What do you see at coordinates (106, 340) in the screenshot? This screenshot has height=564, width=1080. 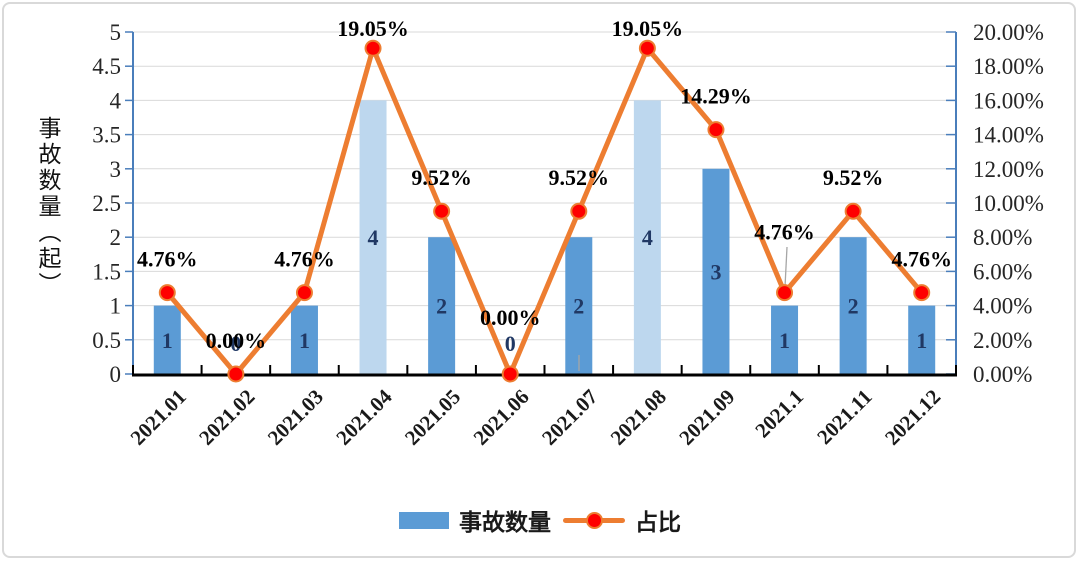 I see `left-axis-tick-label: 0.5` at bounding box center [106, 340].